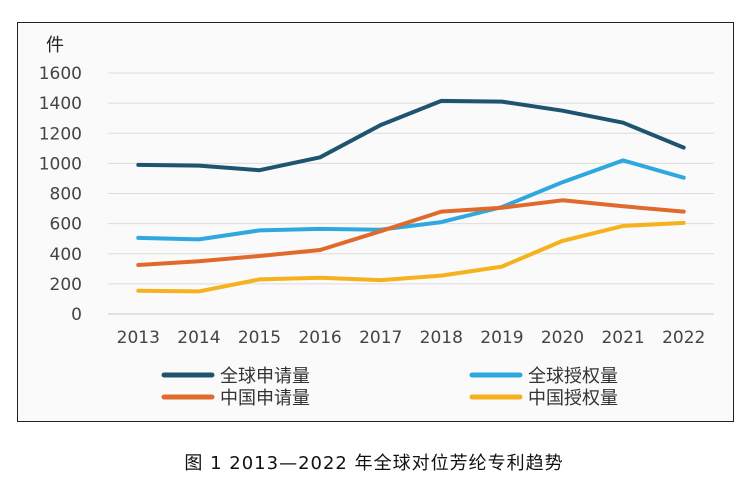  Describe the element at coordinates (198, 338) in the screenshot. I see `x-tick-label: 2014` at that location.